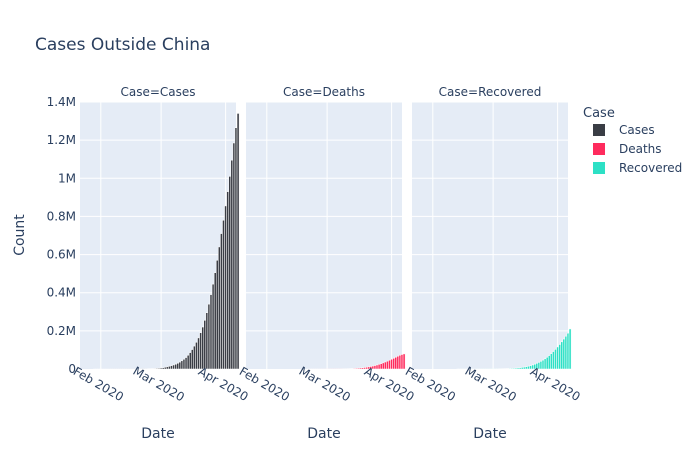 The width and height of the screenshot is (700, 450). What do you see at coordinates (555, 384) in the screenshot?
I see `x-tick-label: Apr 2020` at bounding box center [555, 384].